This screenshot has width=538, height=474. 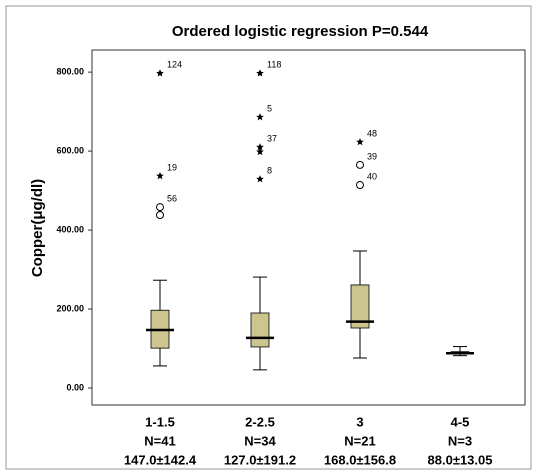 What do you see at coordinates (70, 71) in the screenshot?
I see `y-tick-label: 800.00` at bounding box center [70, 71].